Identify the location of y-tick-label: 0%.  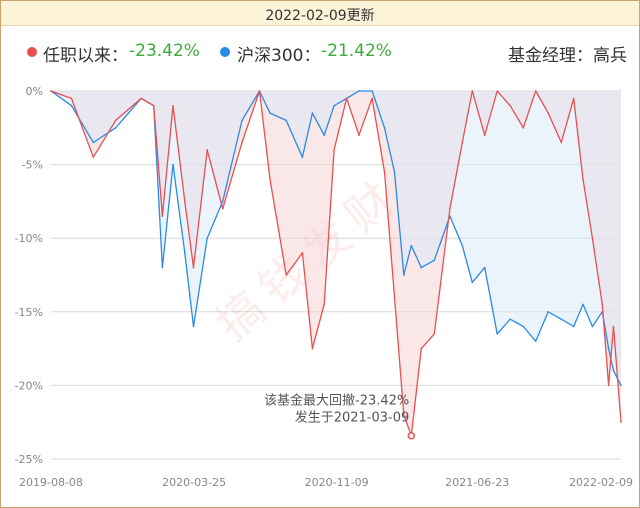
(34, 91).